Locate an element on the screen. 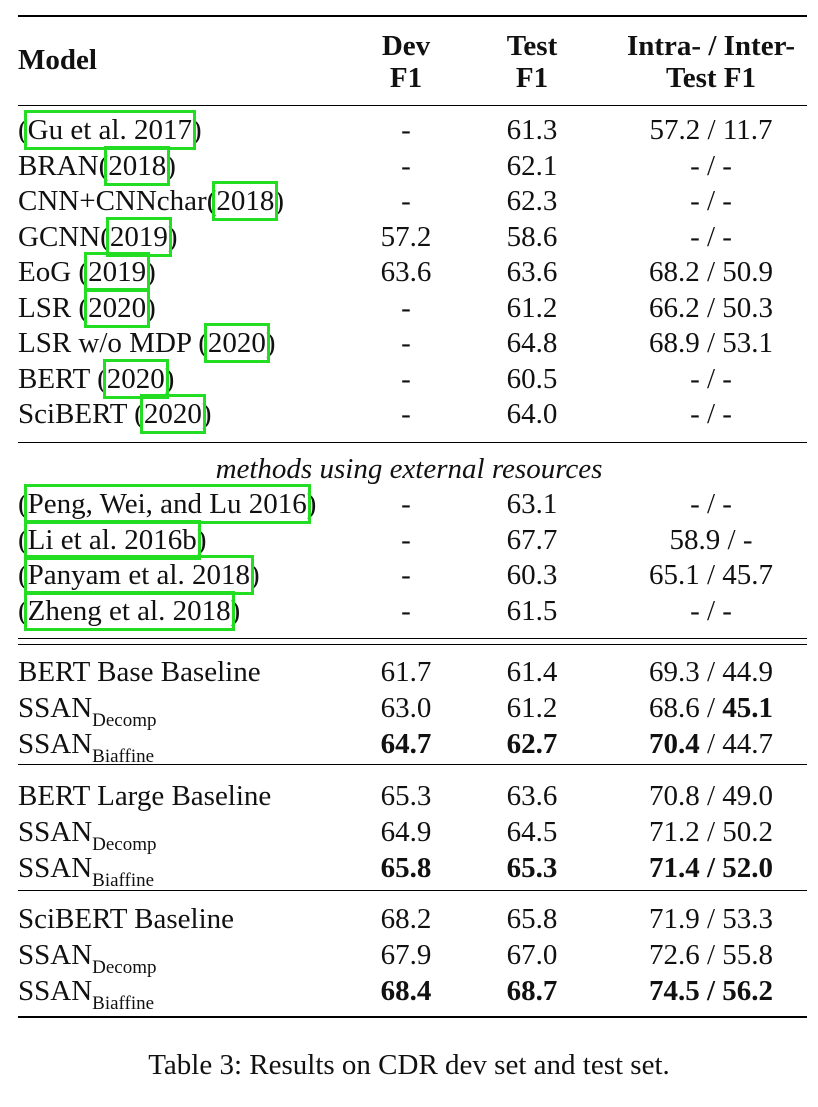 Image resolution: width=818 pixels, height=1107 pixels. inter-f1: 45.1 is located at coordinates (748, 708).